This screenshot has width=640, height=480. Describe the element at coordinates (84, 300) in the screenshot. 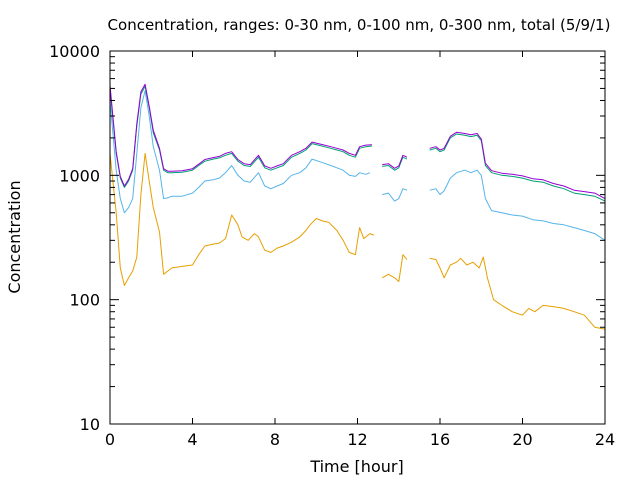

I see `y-tick-label: 100` at that location.